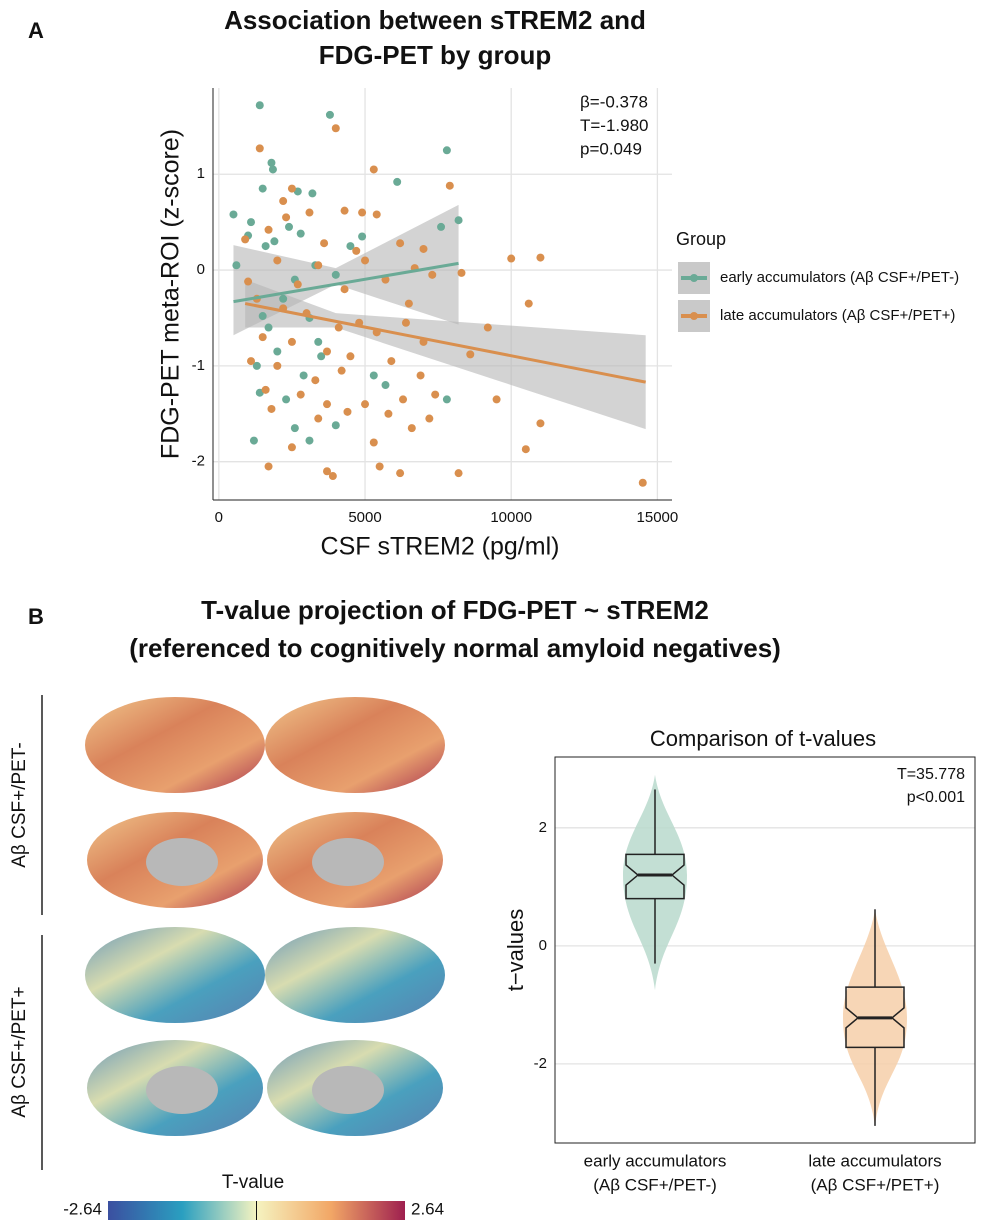  Describe the element at coordinates (658, 517) in the screenshot. I see `x-tick-label: 15000` at that location.